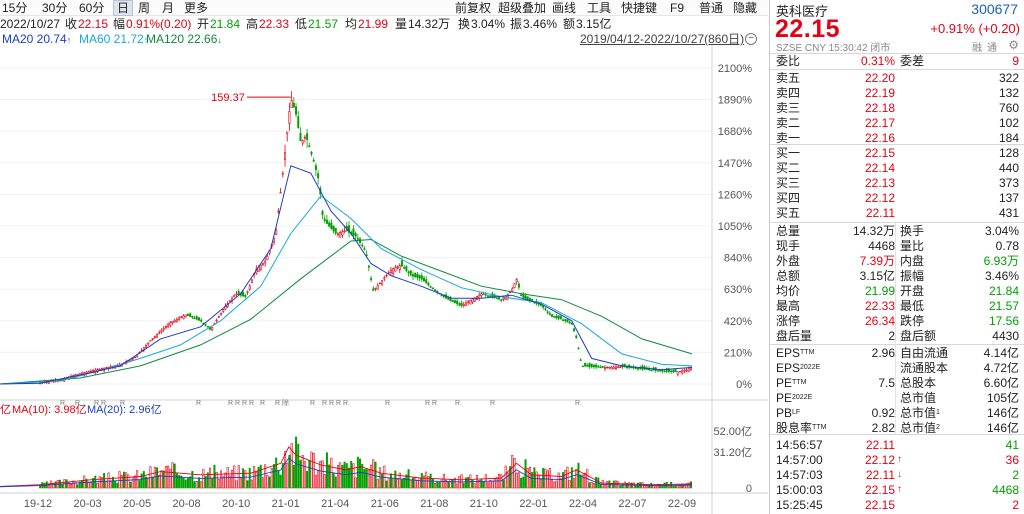 Image resolution: width=1024 pixels, height=514 pixels. Describe the element at coordinates (784, 413) in the screenshot. I see `fundamental-label-text: PB` at that location.